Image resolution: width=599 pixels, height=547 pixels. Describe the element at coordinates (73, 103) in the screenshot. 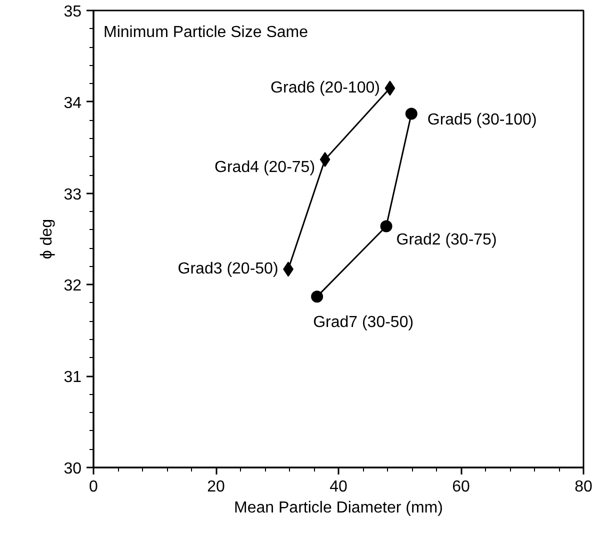

I see `y-tick-label: 34` at that location.